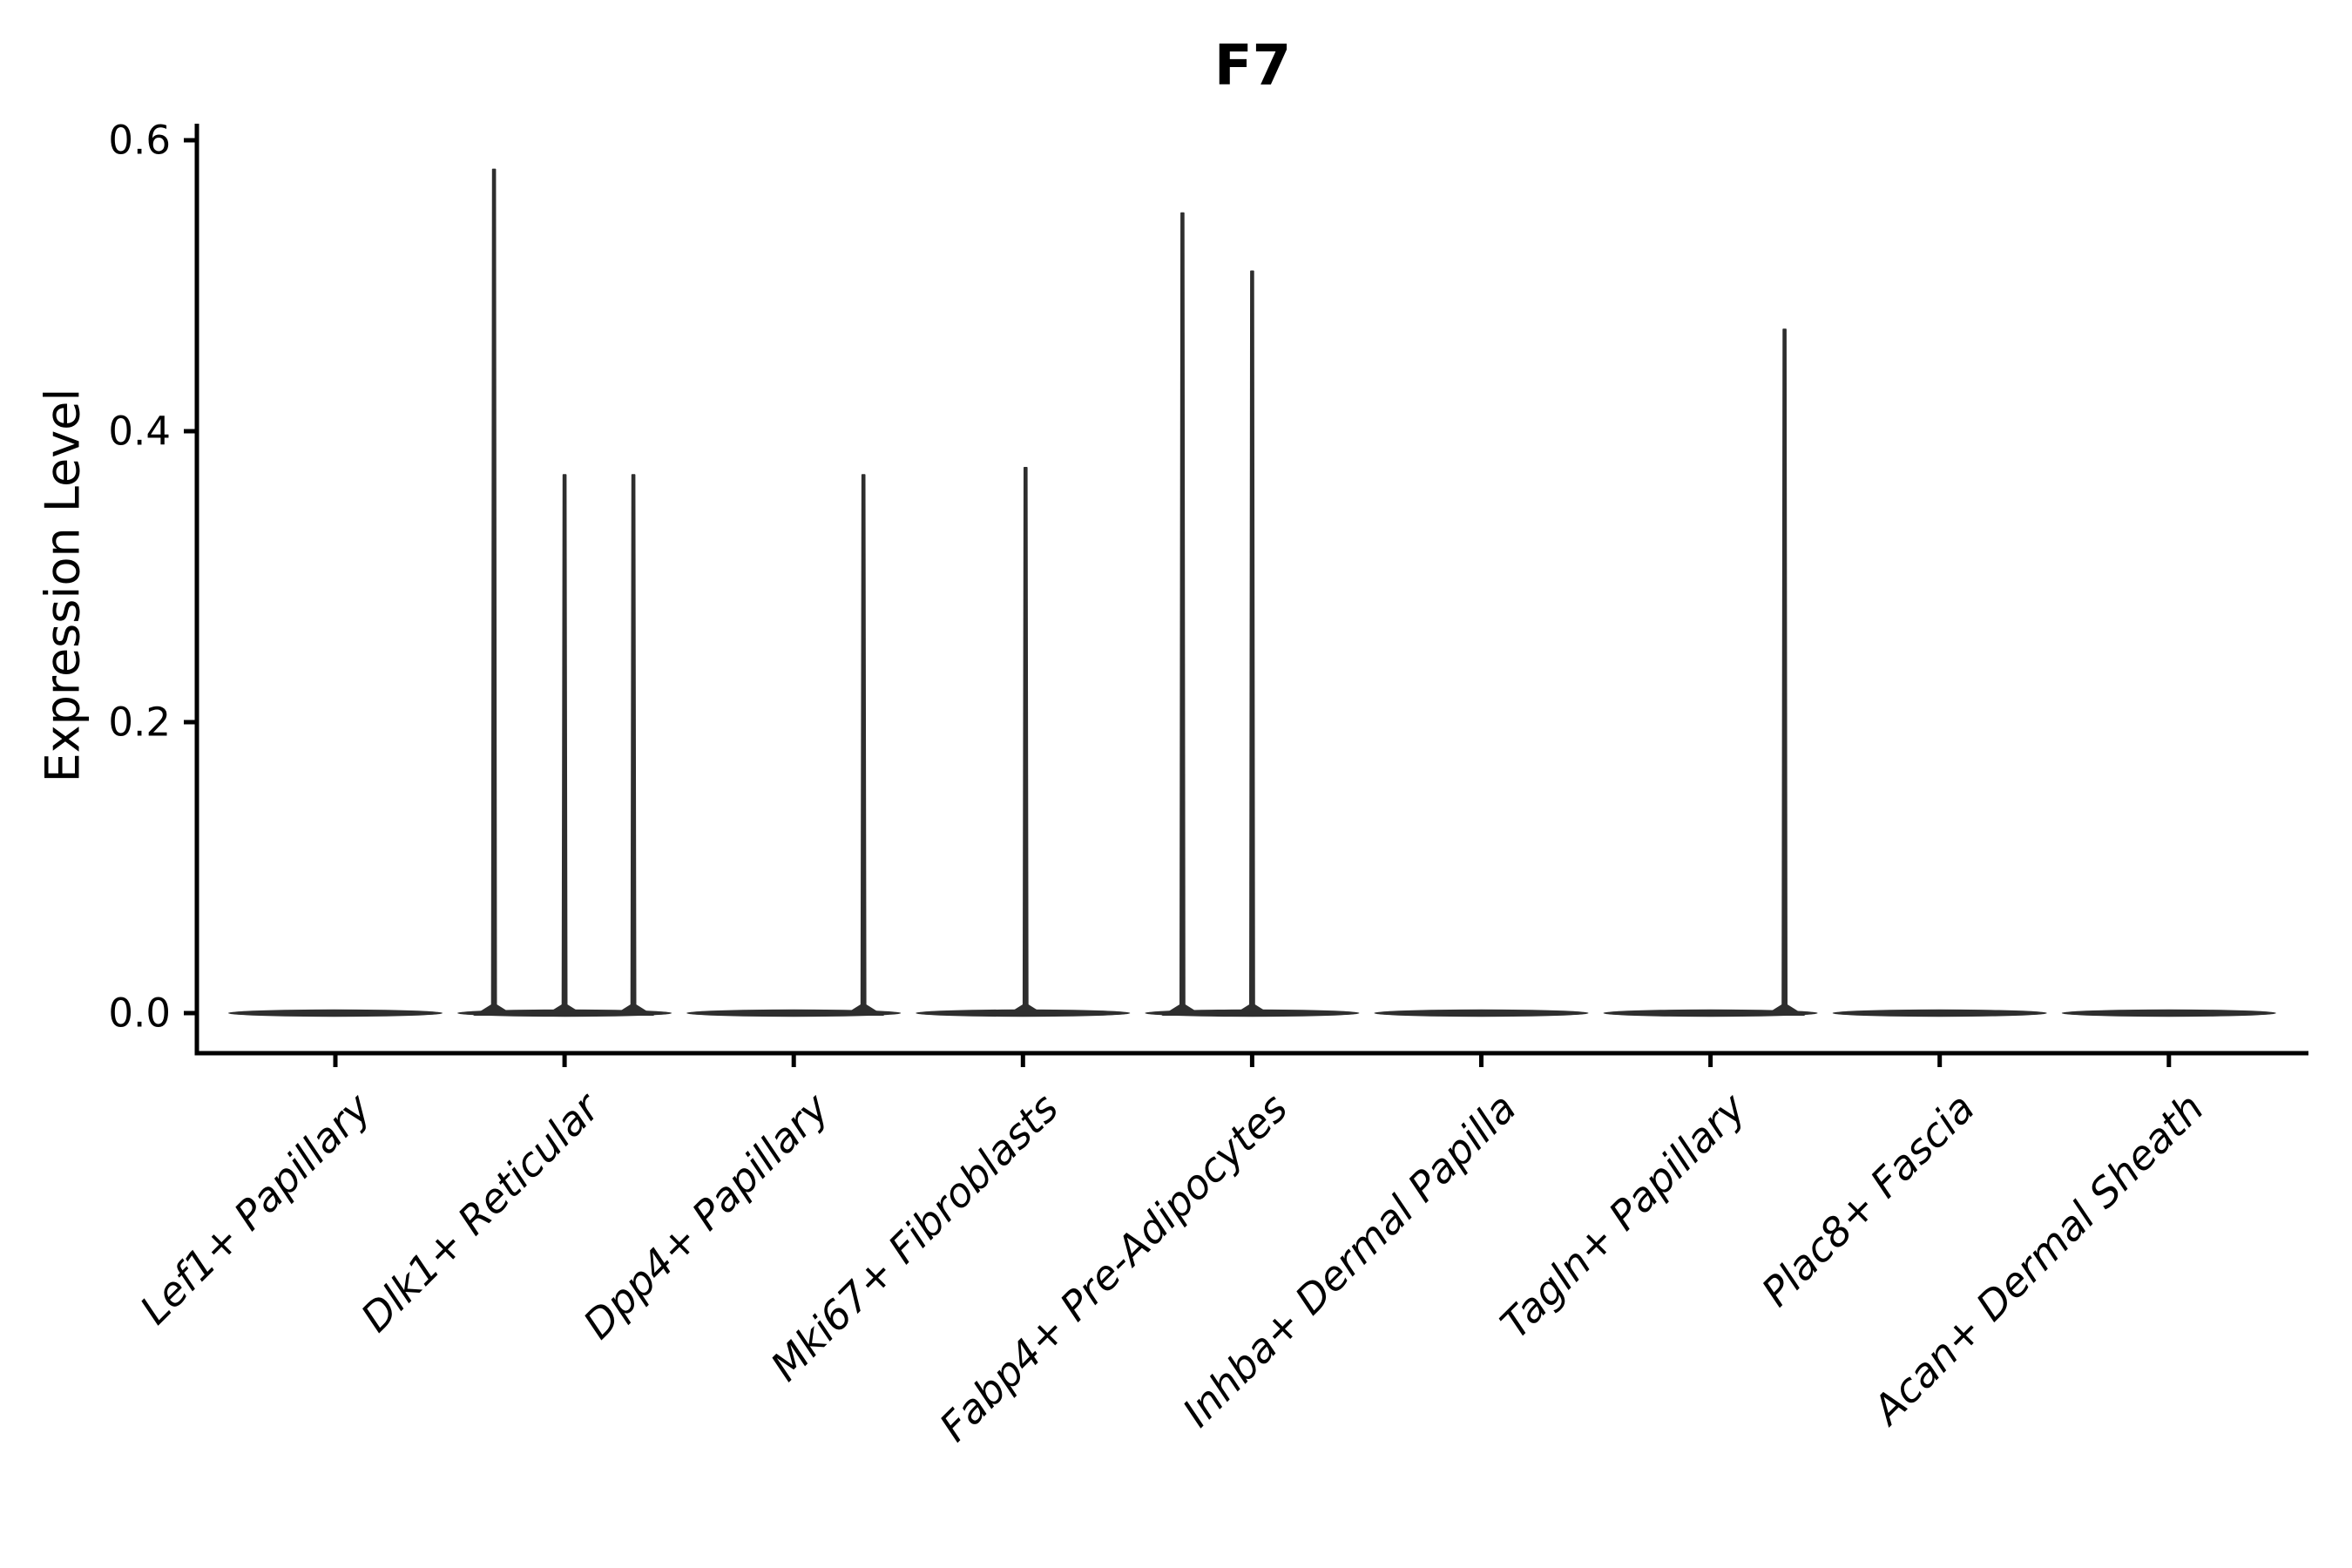 The height and width of the screenshot is (1568, 2352). What do you see at coordinates (139, 722) in the screenshot?
I see `y-tick-label: 0.2` at bounding box center [139, 722].